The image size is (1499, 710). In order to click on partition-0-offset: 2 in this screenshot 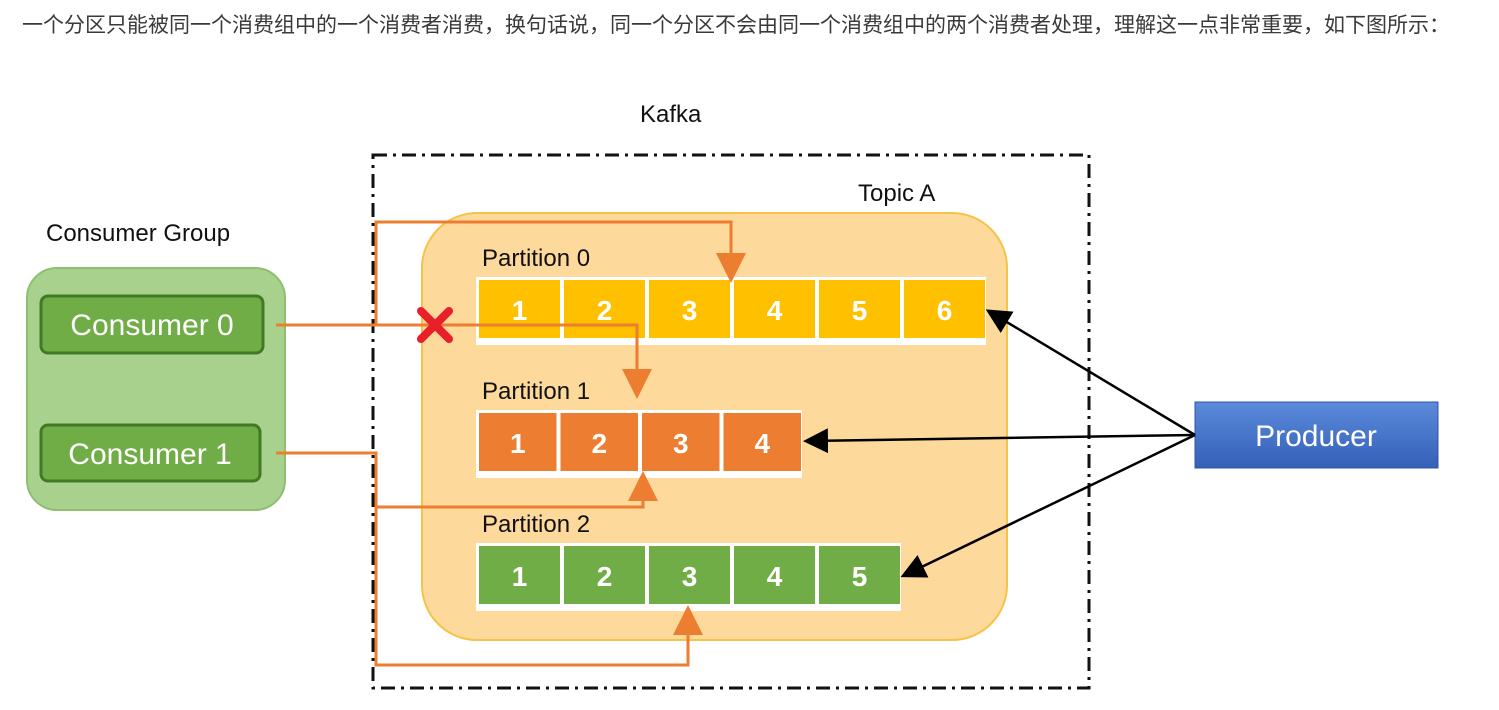, I will do `click(605, 310)`.